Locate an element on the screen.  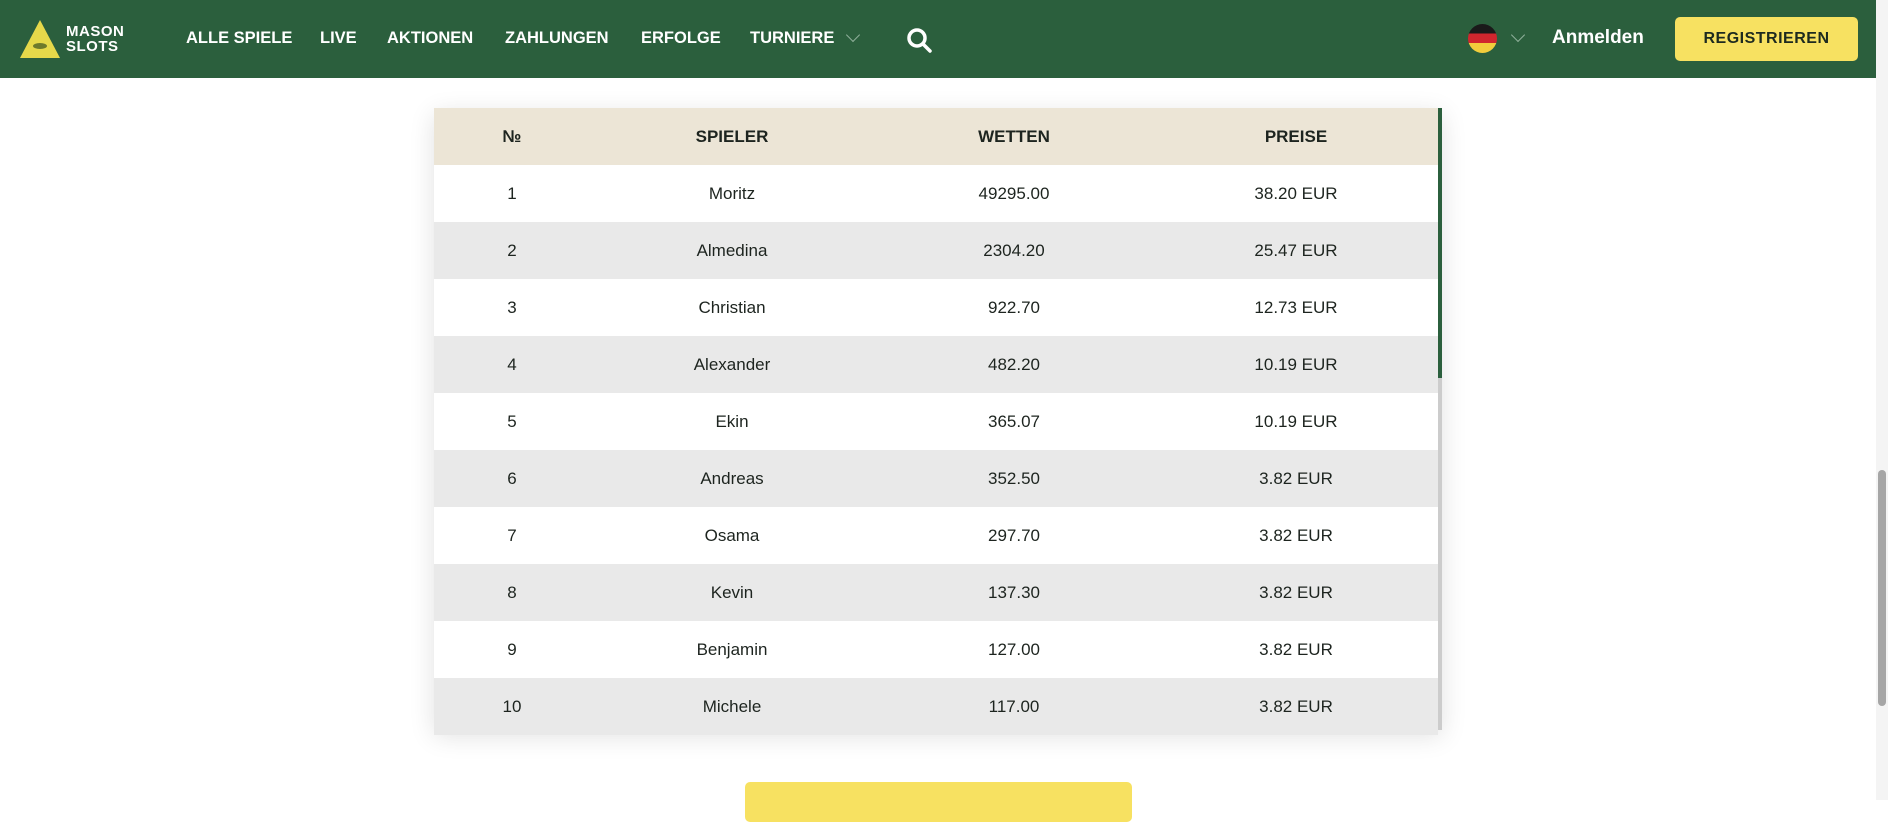
table-row: 4 Alexander 482.20 10.19 EUR is located at coordinates (936, 364).